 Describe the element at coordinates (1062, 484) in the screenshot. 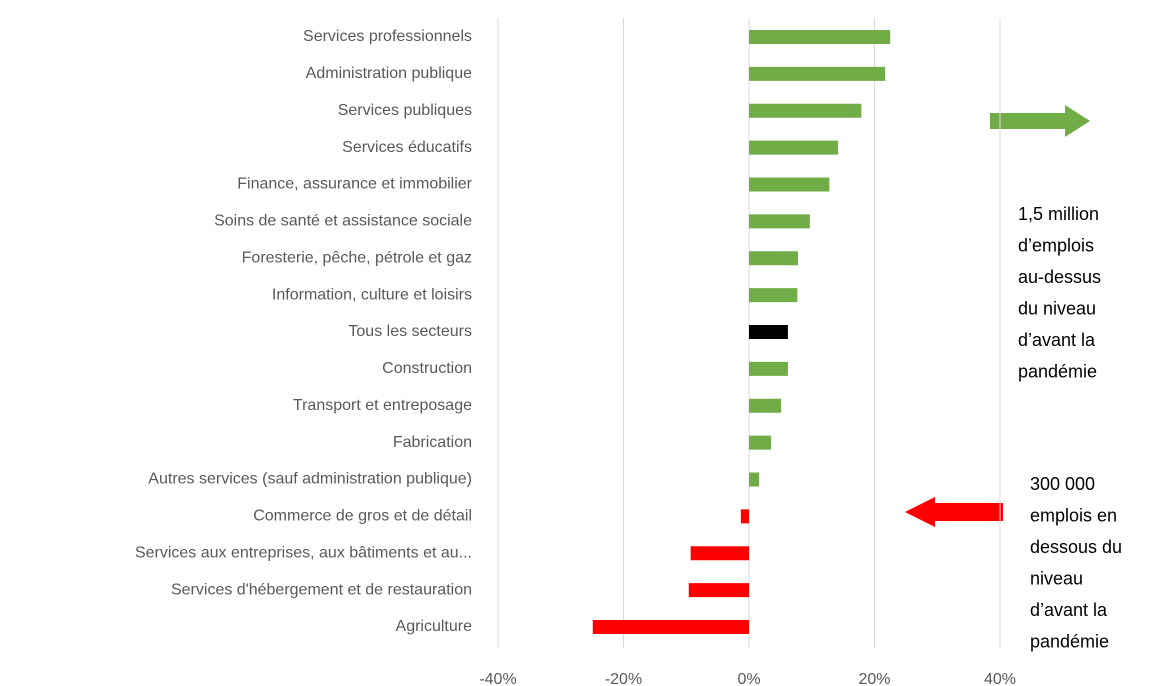

I see `annotation-text: 300 000` at that location.